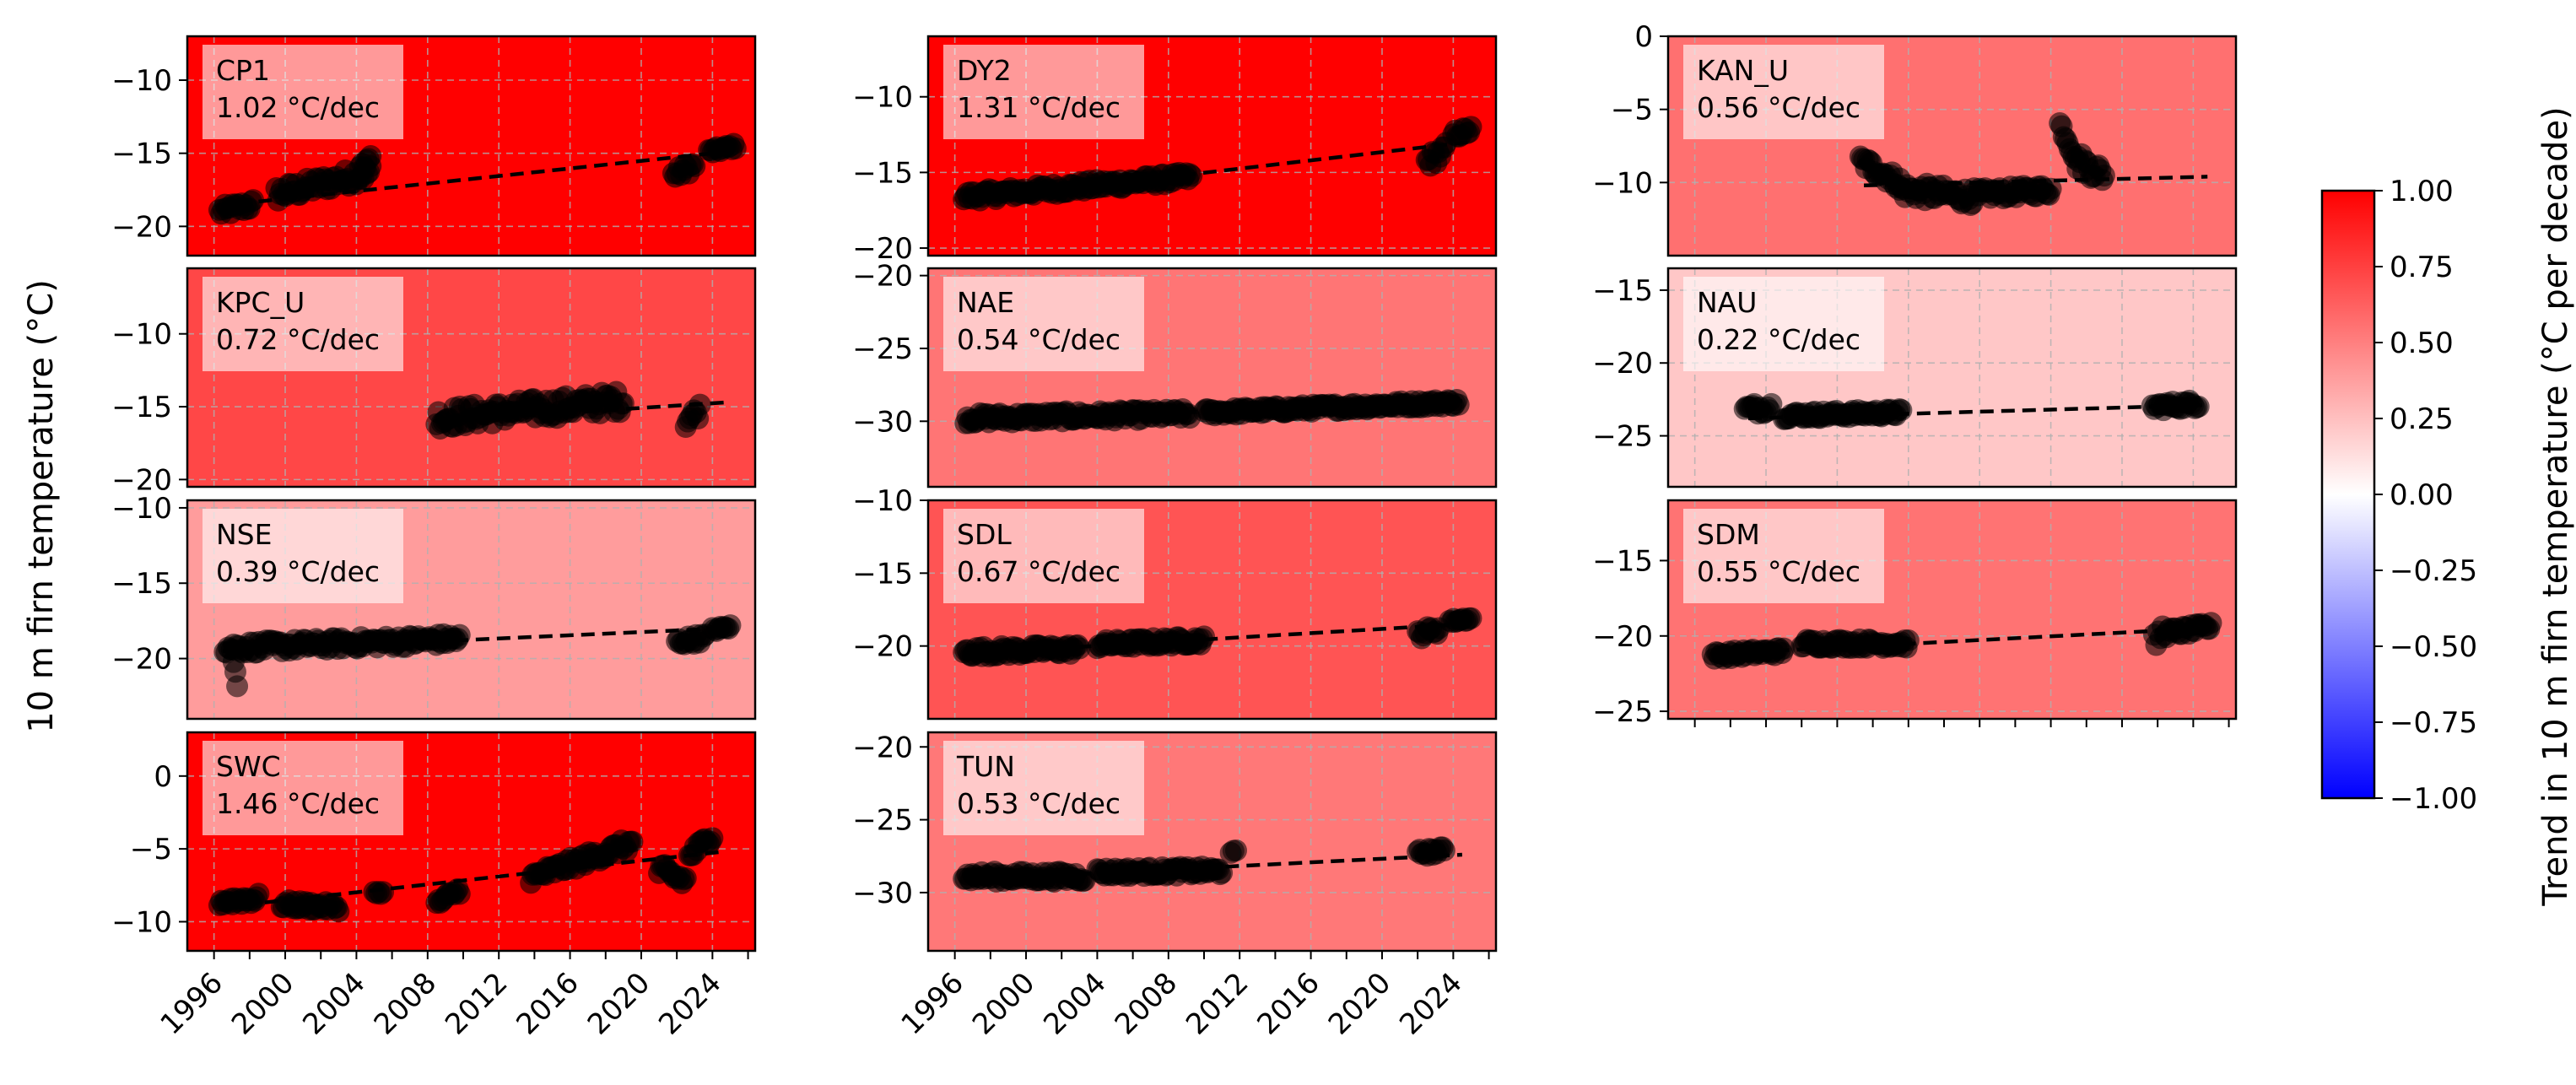  Describe the element at coordinates (243, 70) in the screenshot. I see `site-name-label: CP1` at that location.